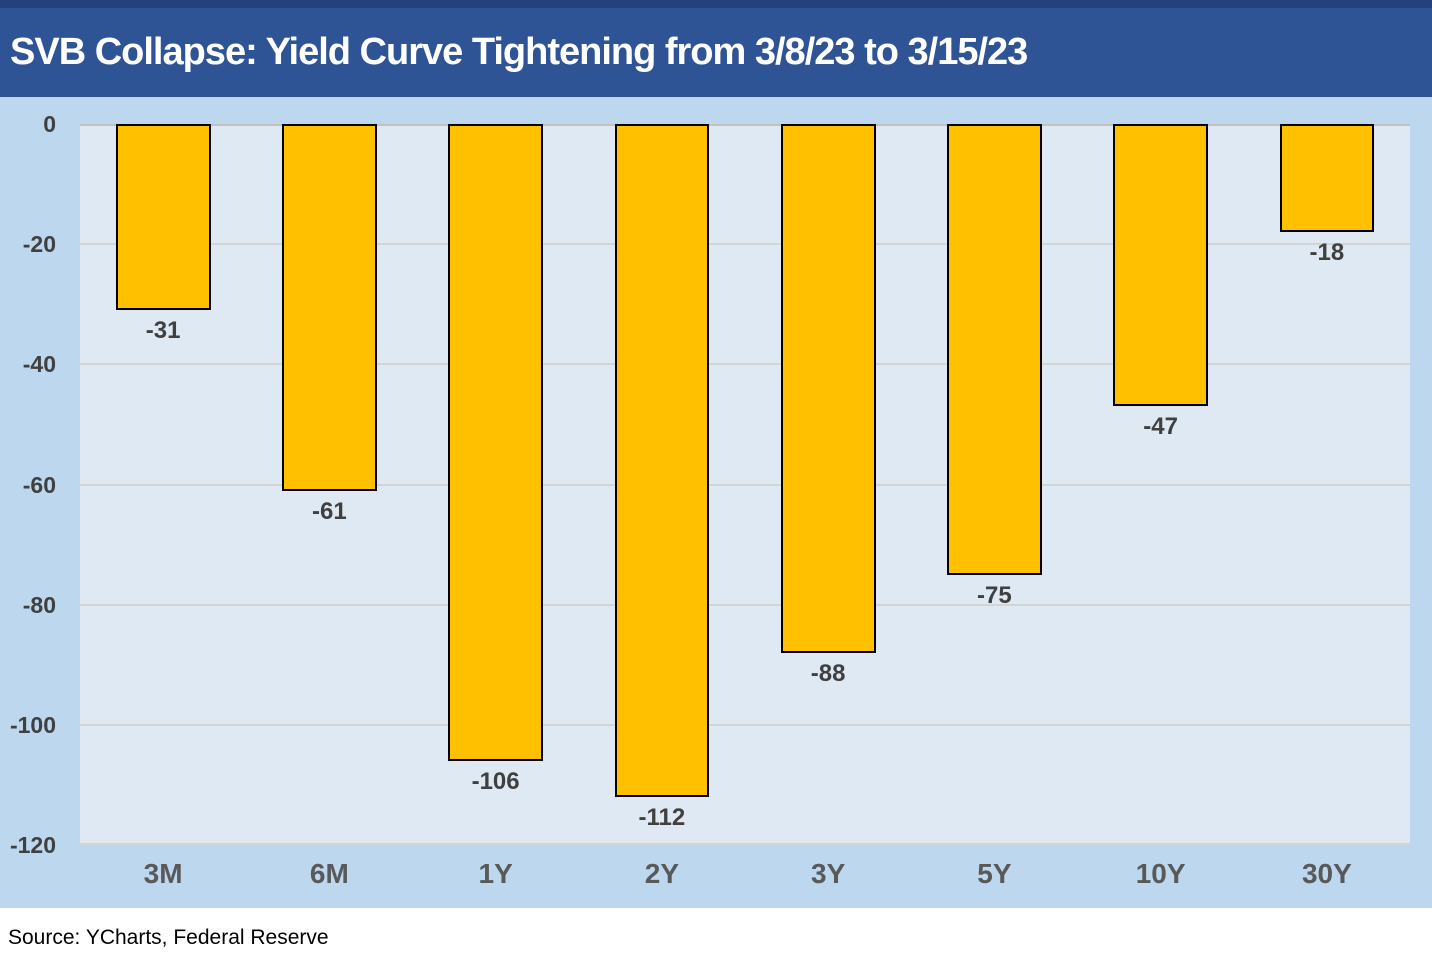 The image size is (1432, 968). Describe the element at coordinates (32, 724) in the screenshot. I see `y-tick-label: -100` at that location.